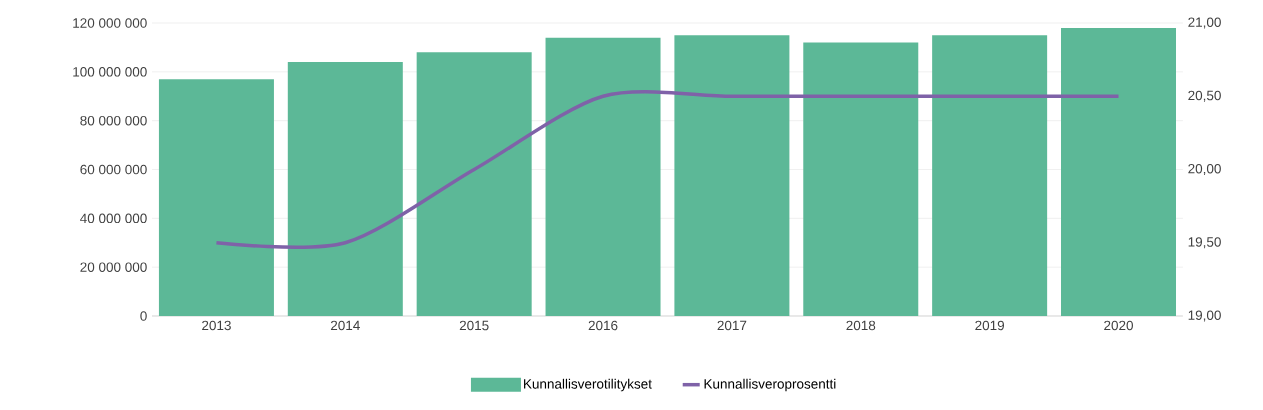 The width and height of the screenshot is (1263, 410). What do you see at coordinates (603, 325) in the screenshot?
I see `x-tick-label: 2016` at bounding box center [603, 325].